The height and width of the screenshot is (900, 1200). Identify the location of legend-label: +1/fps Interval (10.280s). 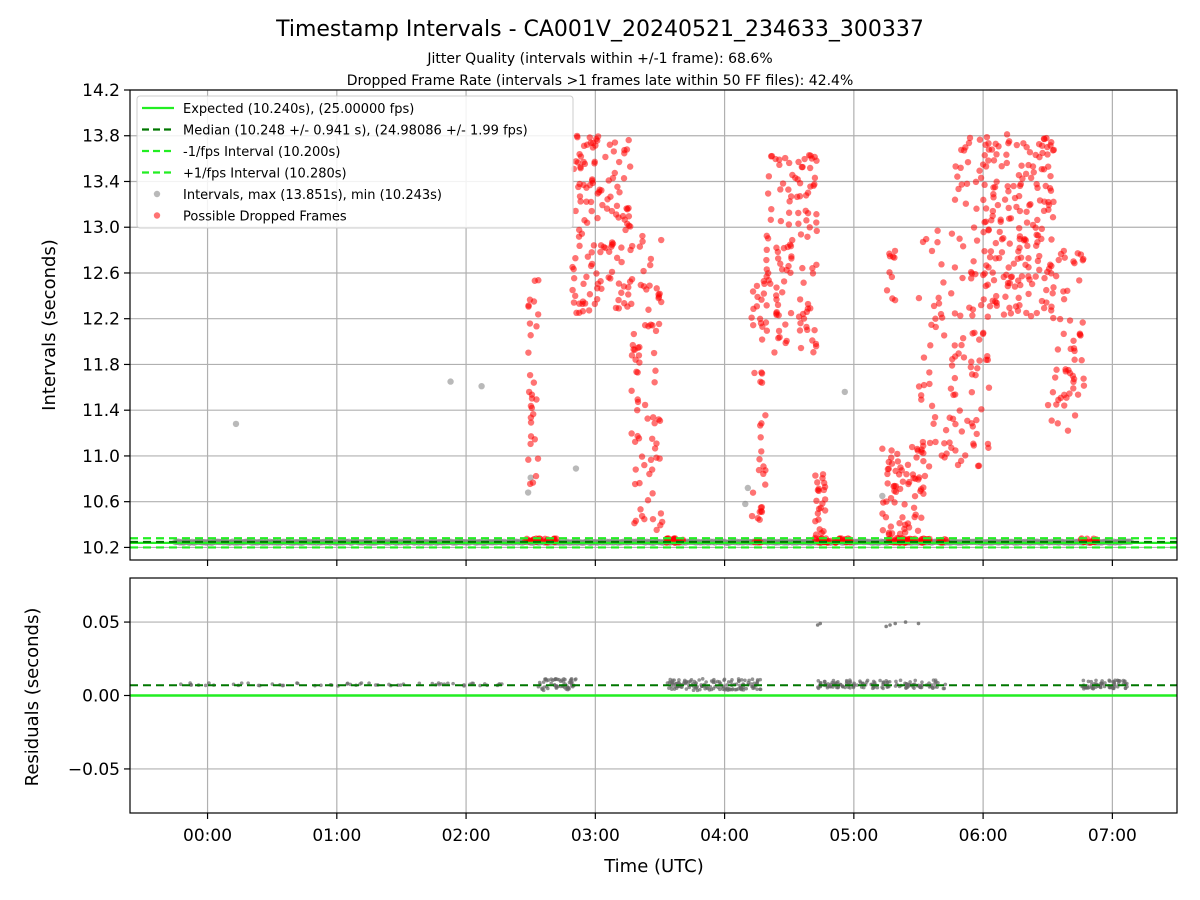
(265, 174).